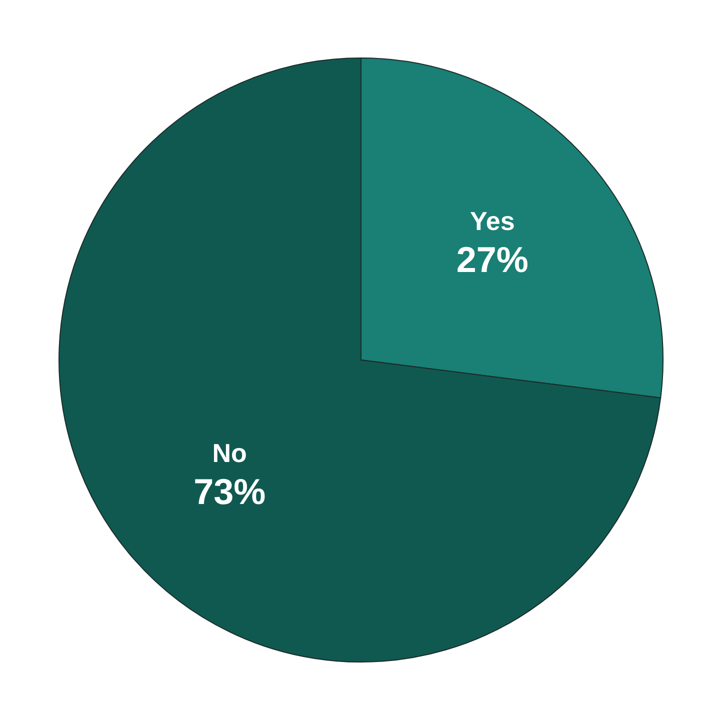 The height and width of the screenshot is (727, 727). What do you see at coordinates (492, 221) in the screenshot?
I see `slice-label: Yes` at bounding box center [492, 221].